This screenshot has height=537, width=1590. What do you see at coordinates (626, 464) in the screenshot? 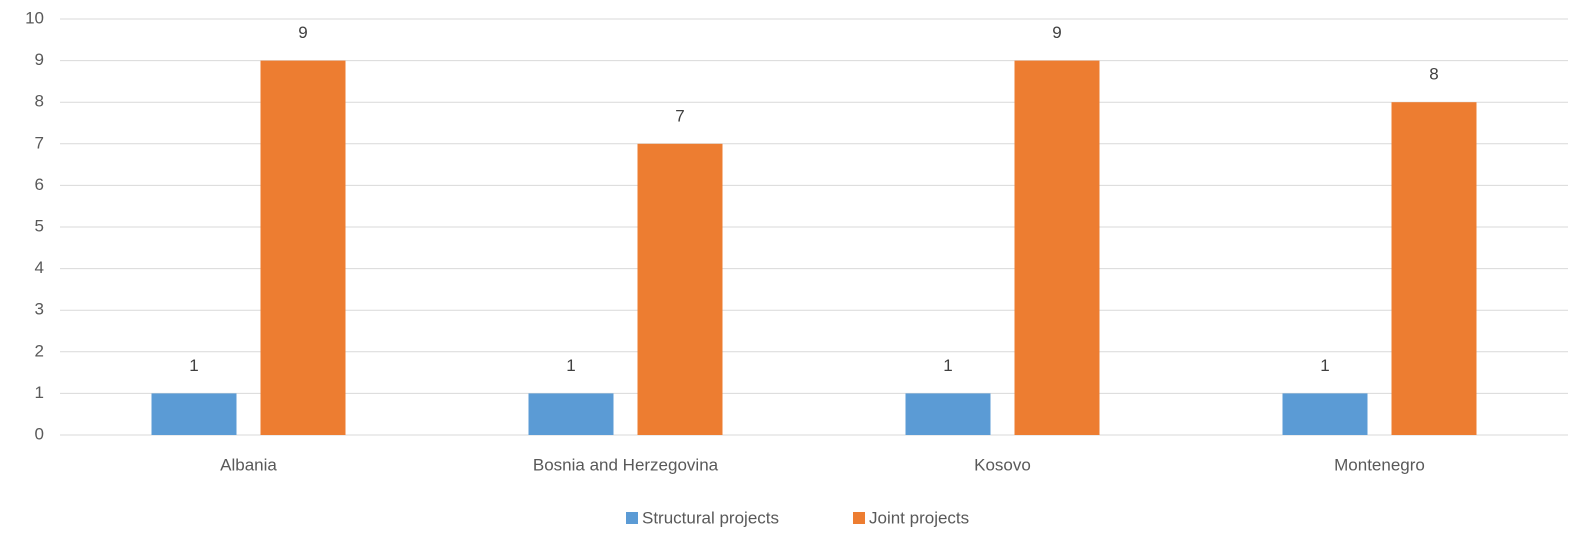
I see `x-tick-label: Bosnia and Herzegovina` at bounding box center [626, 464].